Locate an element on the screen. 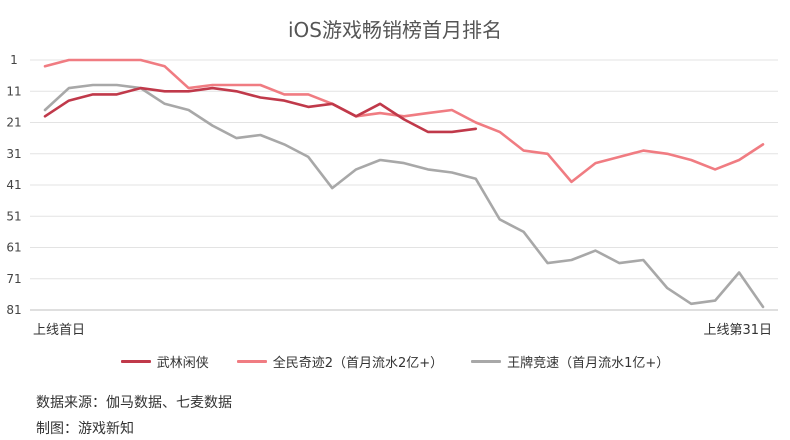  y-tick-label: 1 is located at coordinates (14, 60).